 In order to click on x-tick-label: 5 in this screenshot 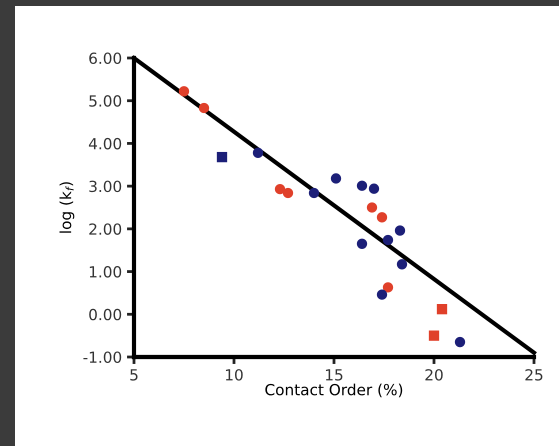, I will do `click(134, 375)`.